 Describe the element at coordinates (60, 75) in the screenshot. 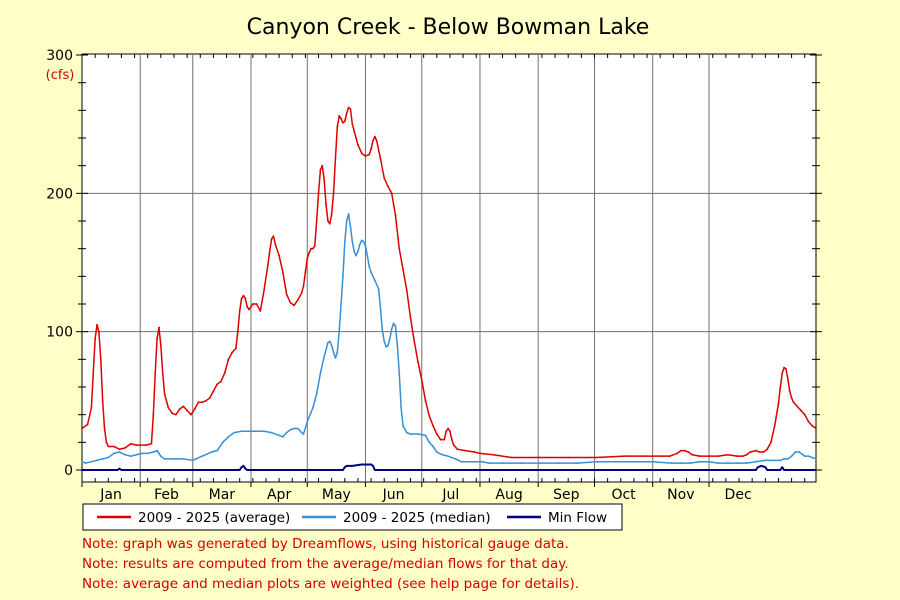

I see `y-axis-unit-label: (cfs)` at that location.